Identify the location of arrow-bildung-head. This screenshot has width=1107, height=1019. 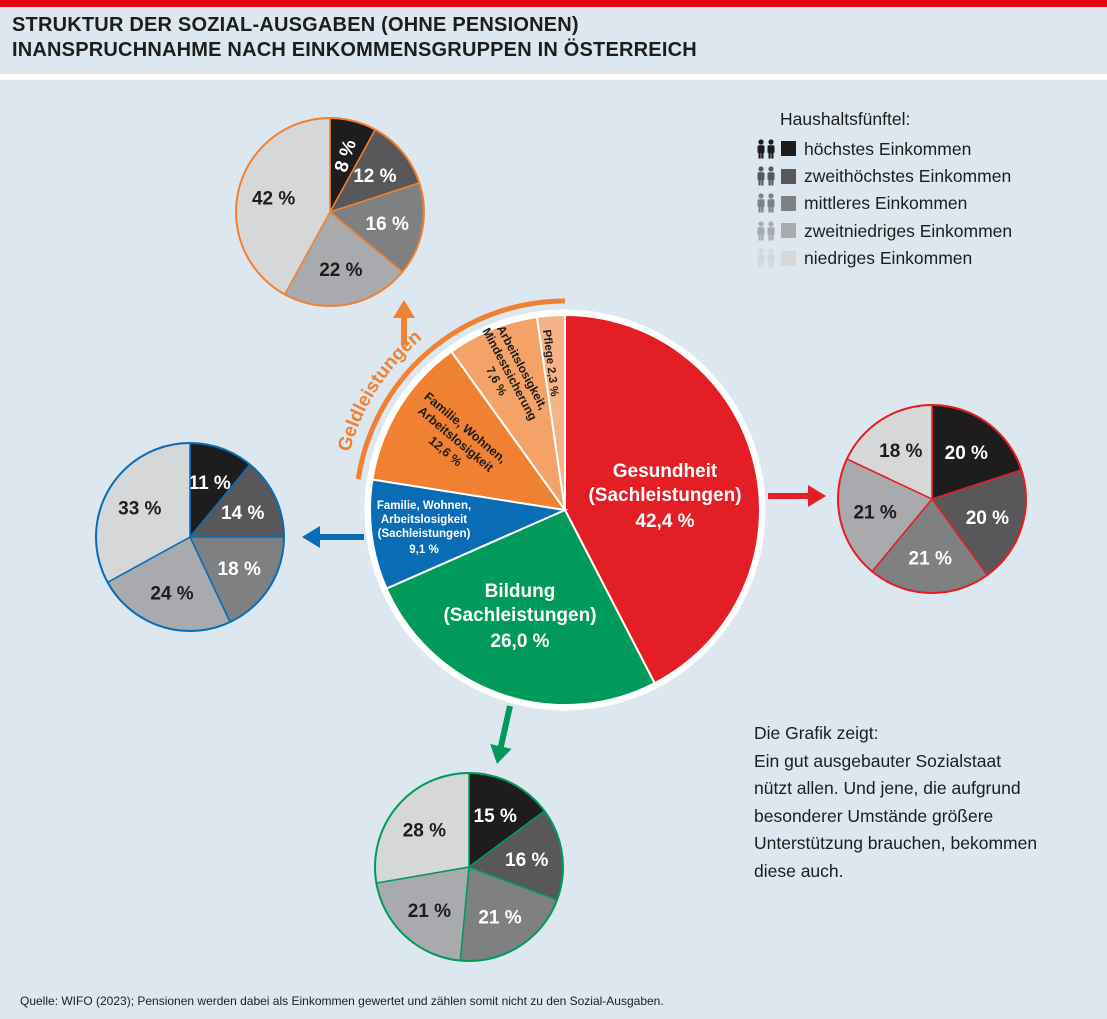
(501, 754).